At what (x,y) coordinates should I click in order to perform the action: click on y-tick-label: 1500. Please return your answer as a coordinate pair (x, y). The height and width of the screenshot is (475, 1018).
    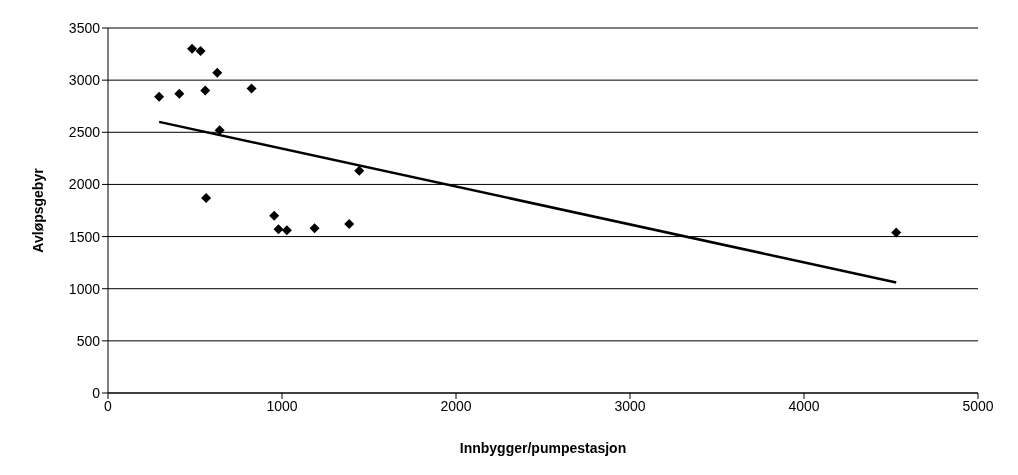
    Looking at the image, I should click on (84, 236).